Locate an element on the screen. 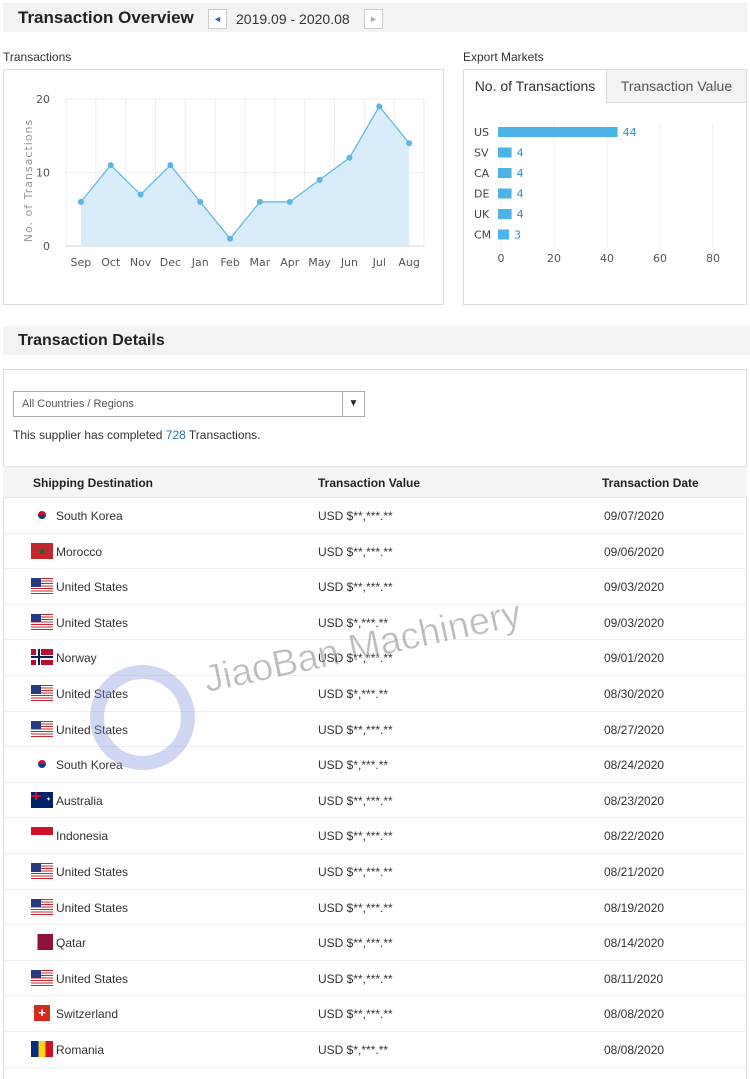 Image resolution: width=750 pixels, height=1079 pixels. table-row: United States USD $**,***.** 08/27/2020 is located at coordinates (375, 730).